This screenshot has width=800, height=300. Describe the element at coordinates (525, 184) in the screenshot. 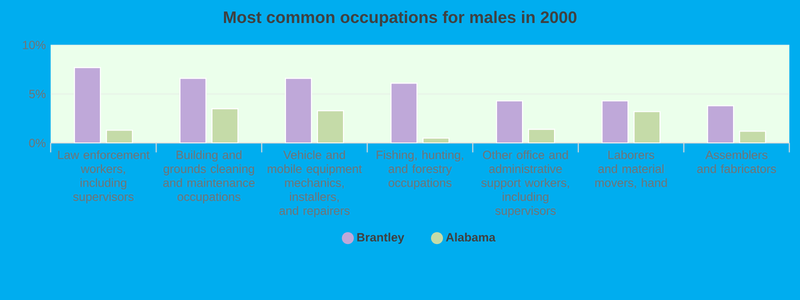

I see `x-tick-label: Other office and administrative support workers, including supervisors` at that location.